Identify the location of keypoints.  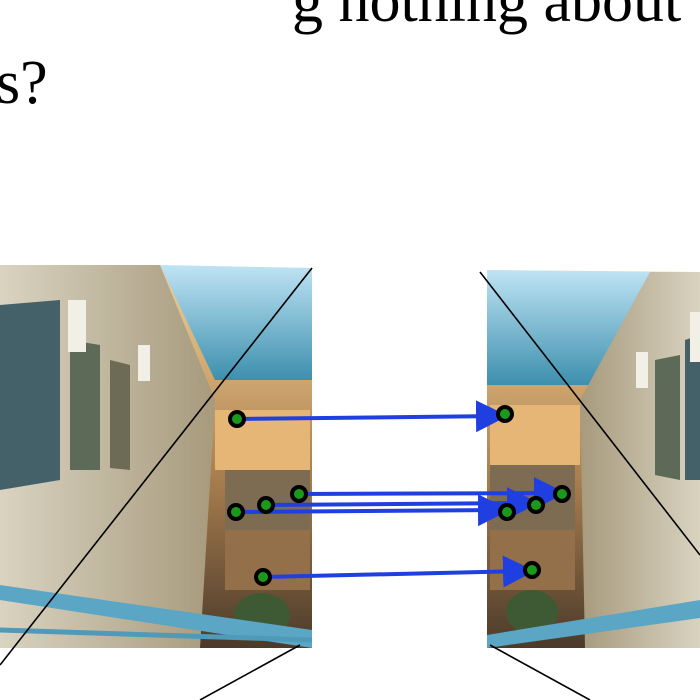
(399, 495).